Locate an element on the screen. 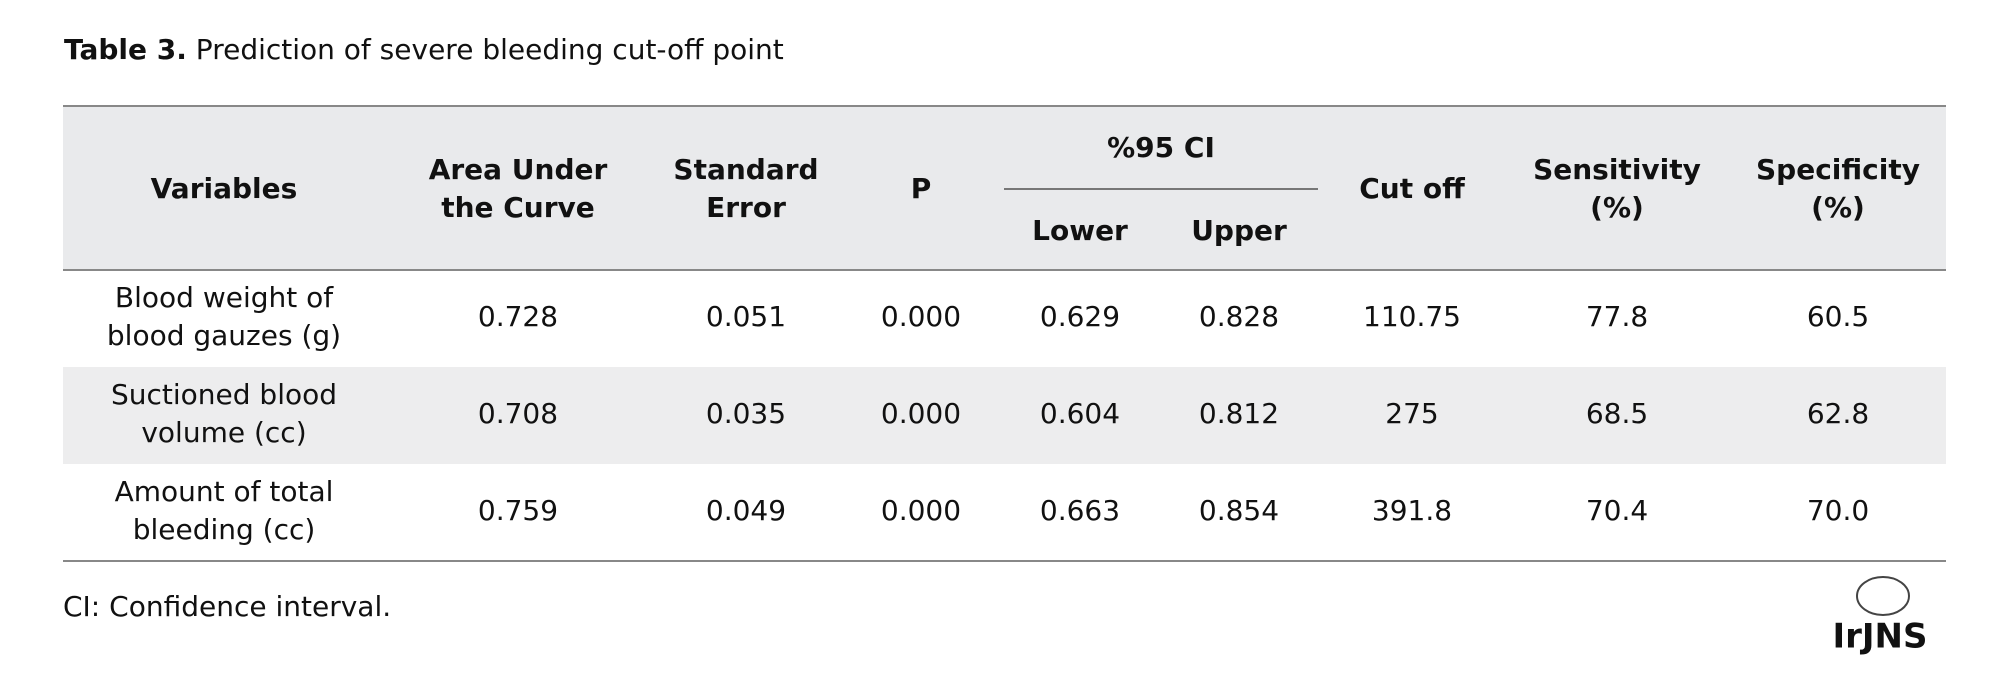  header-cell: Specificity is located at coordinates (1838, 169).